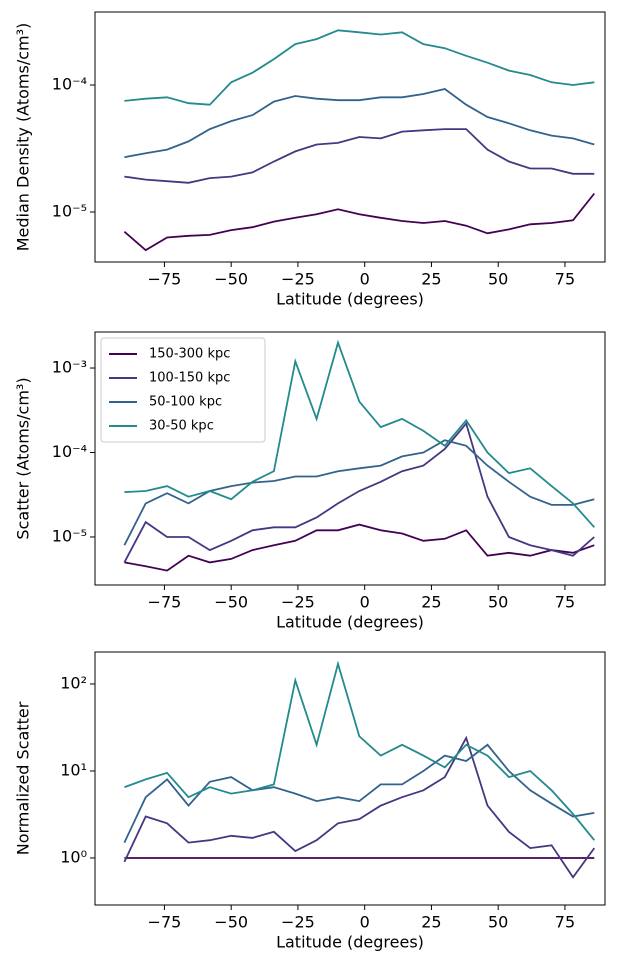 This screenshot has height=960, width=620. I want to click on y-tick-label: 10⁻³, so click(69, 367).